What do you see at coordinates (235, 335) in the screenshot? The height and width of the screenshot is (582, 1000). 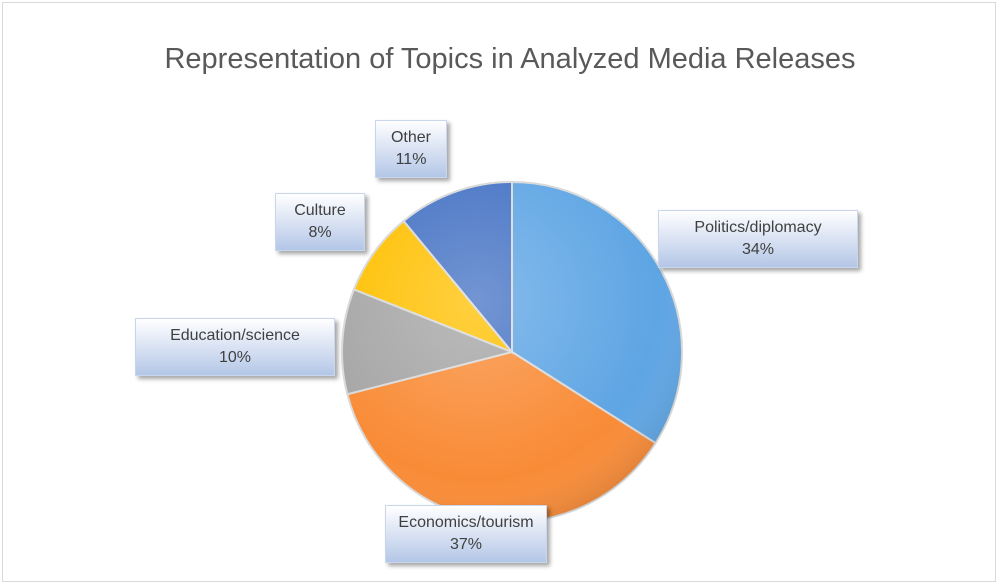 I see `label-category: Education/science` at bounding box center [235, 335].